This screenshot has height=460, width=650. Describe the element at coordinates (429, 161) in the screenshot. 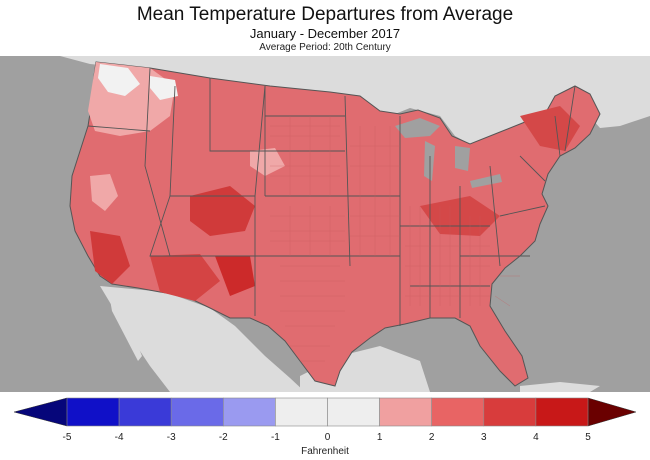

I see `lake-michigan` at that location.